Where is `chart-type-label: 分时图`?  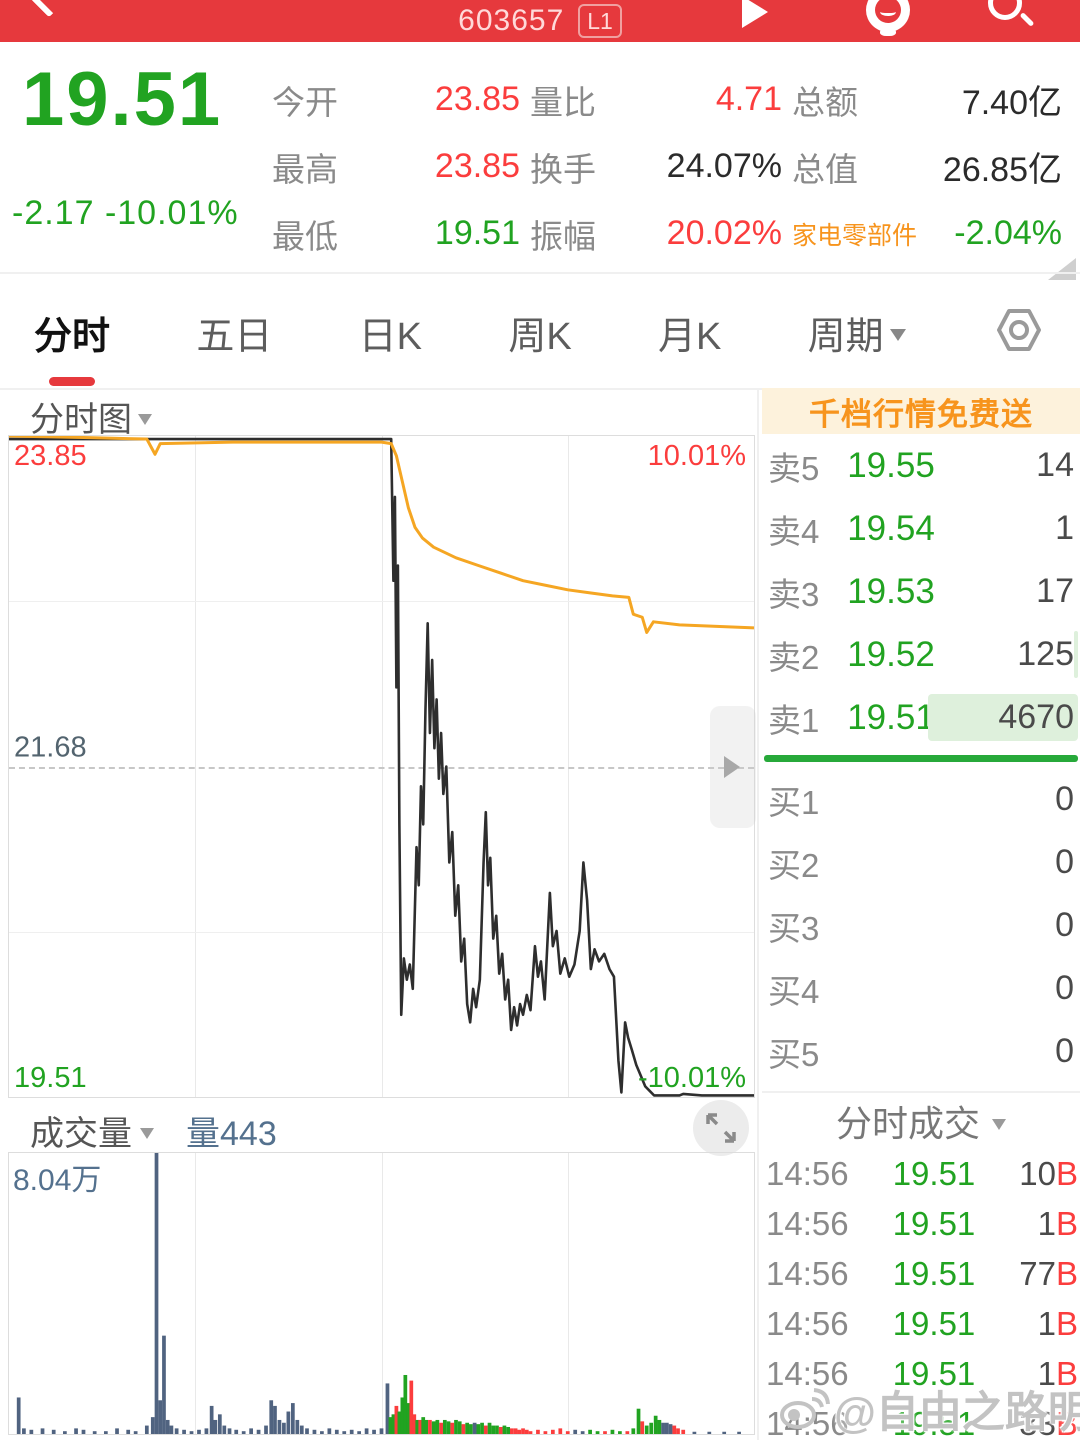
chart-type-label: 分时图 is located at coordinates (81, 420).